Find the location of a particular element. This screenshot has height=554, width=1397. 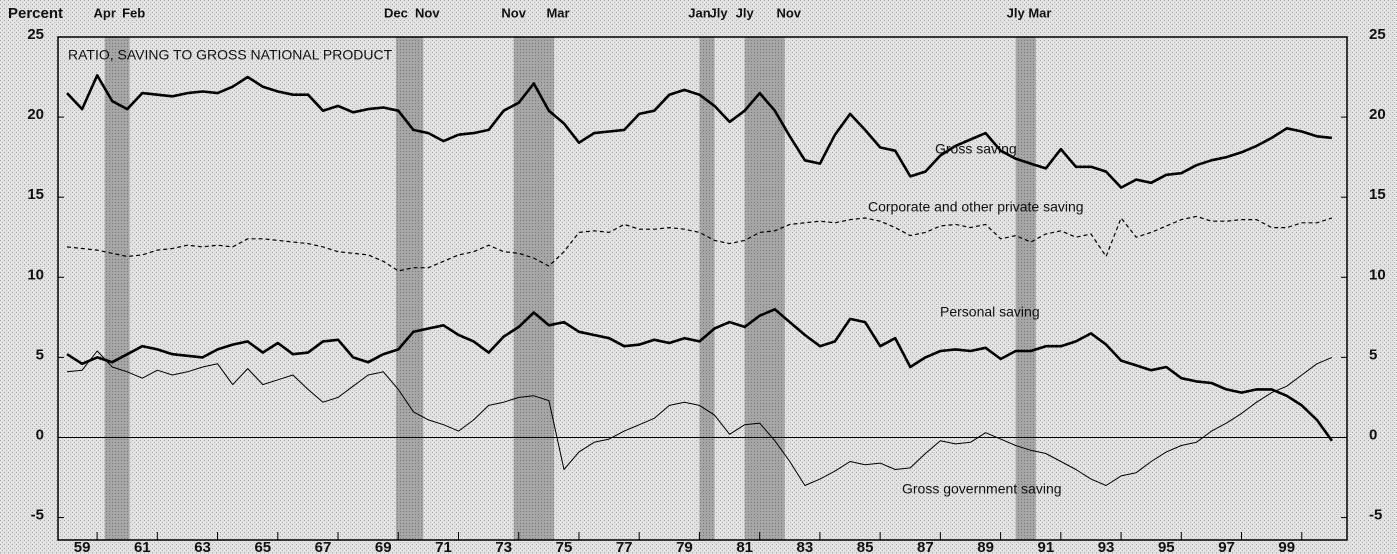

chart-title: RATIO, SAVING TO GROSS NATIONAL PRODUCT is located at coordinates (230, 55).